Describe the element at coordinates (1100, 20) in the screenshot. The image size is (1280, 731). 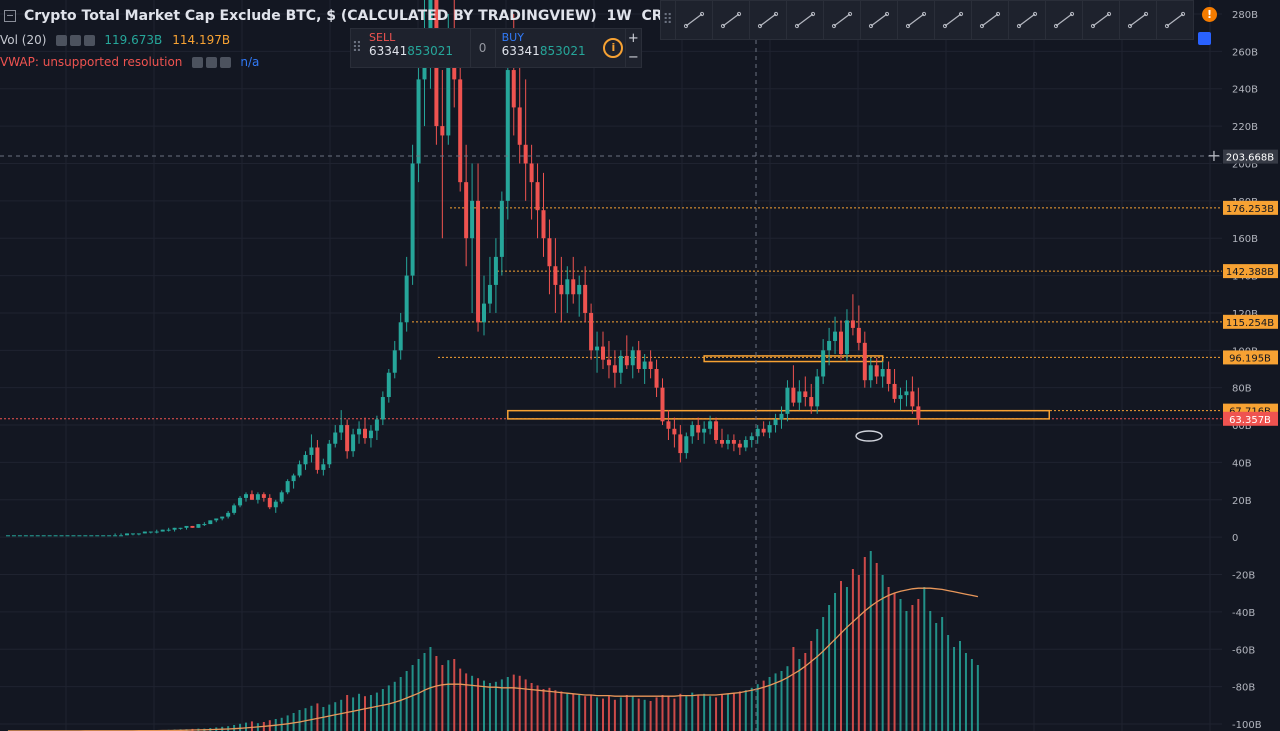
I see `short-position-icon` at that location.